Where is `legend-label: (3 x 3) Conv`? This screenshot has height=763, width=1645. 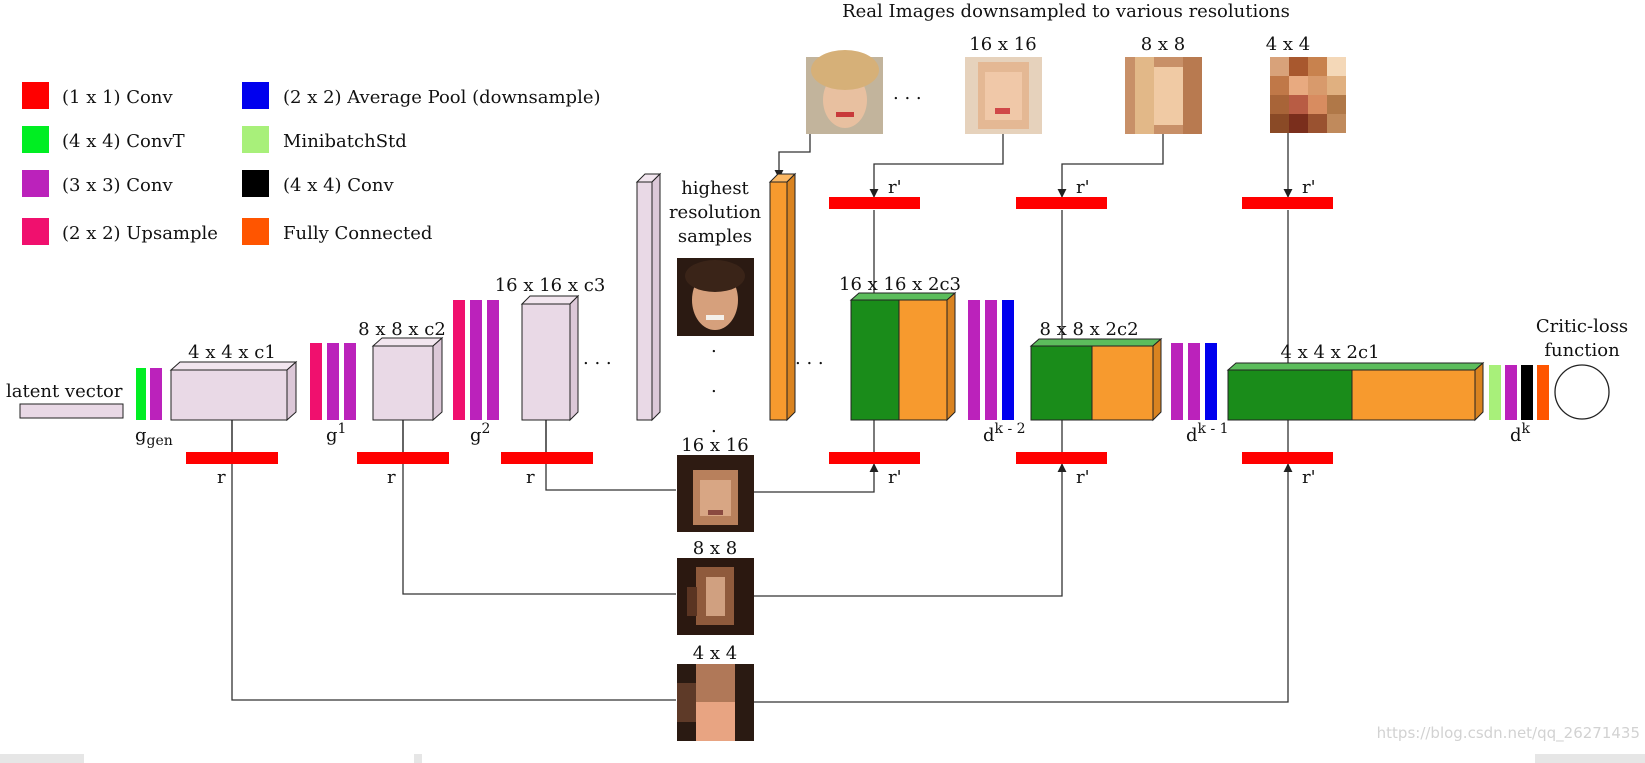 legend-label: (3 x 3) Conv is located at coordinates (117, 185).